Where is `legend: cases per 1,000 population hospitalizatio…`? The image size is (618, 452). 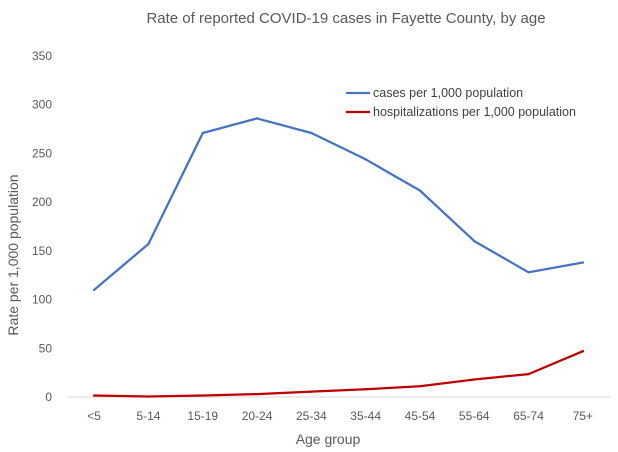 legend: cases per 1,000 population hospitalizatio… is located at coordinates (461, 102).